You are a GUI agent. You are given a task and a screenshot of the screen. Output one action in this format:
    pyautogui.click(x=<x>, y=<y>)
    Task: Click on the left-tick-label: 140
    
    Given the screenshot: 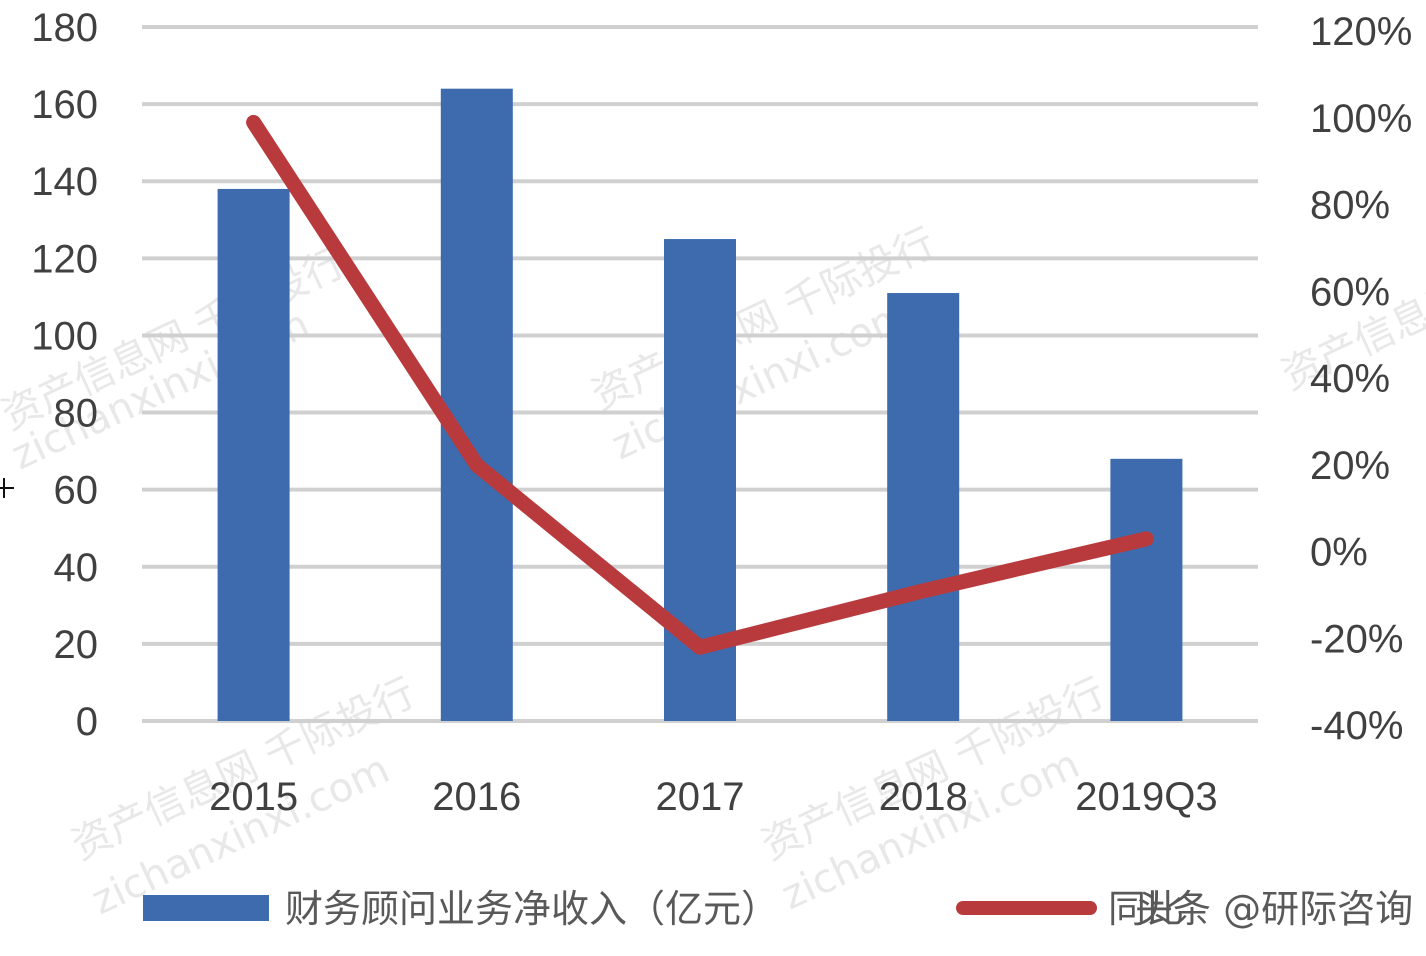 What is the action you would take?
    pyautogui.click(x=64, y=182)
    